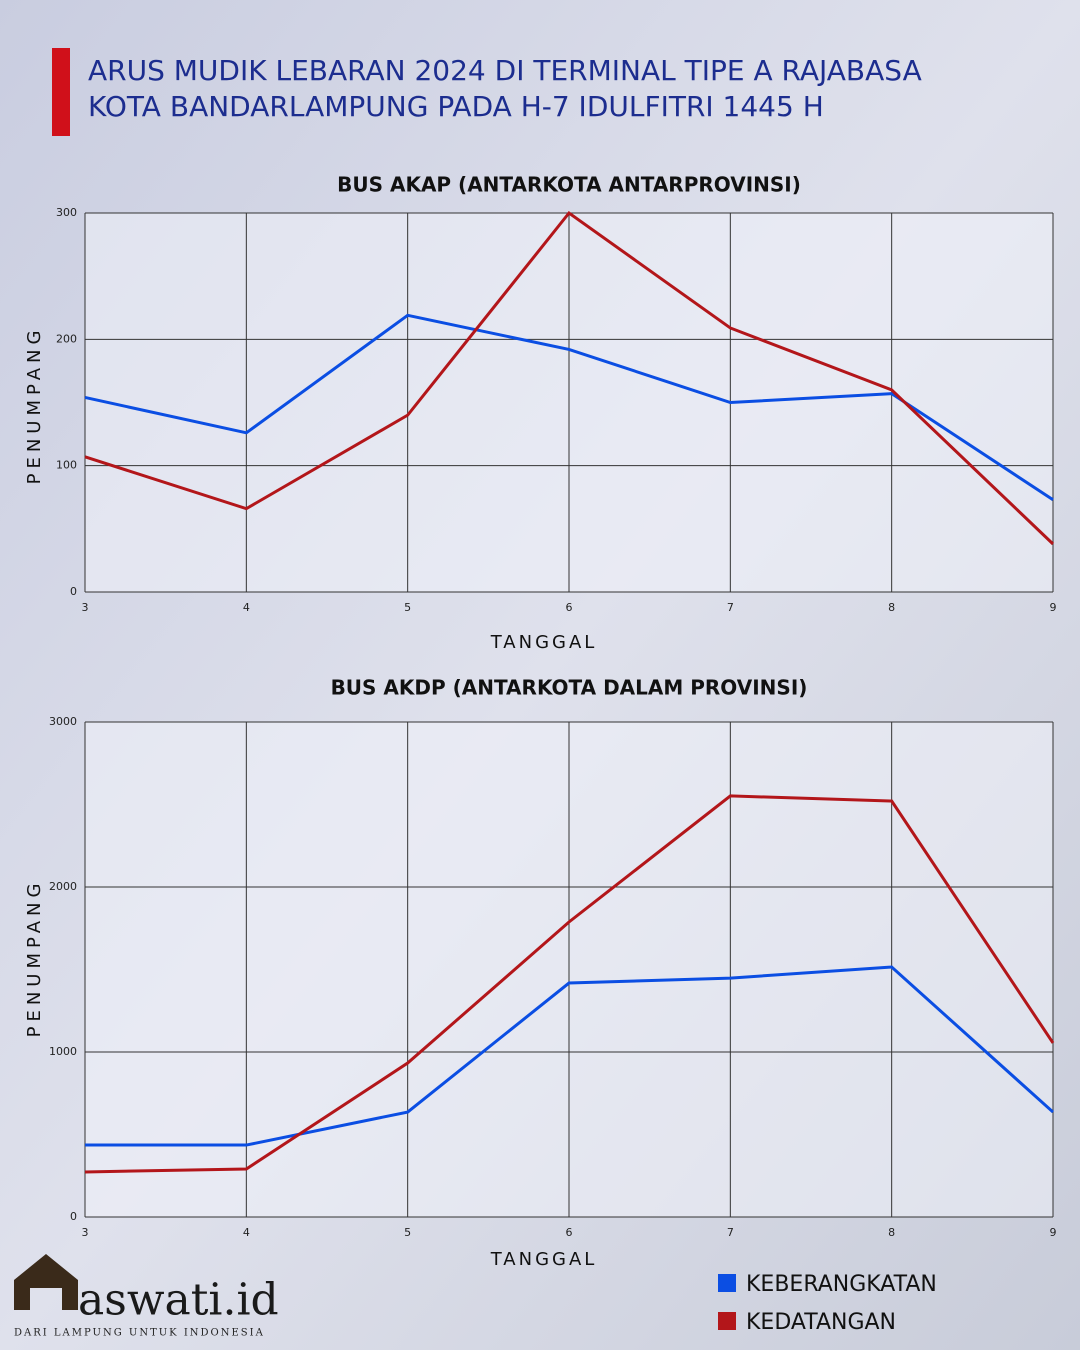 This screenshot has width=1080, height=1350. I want to click on y-tick-label: 300, so click(66, 212).